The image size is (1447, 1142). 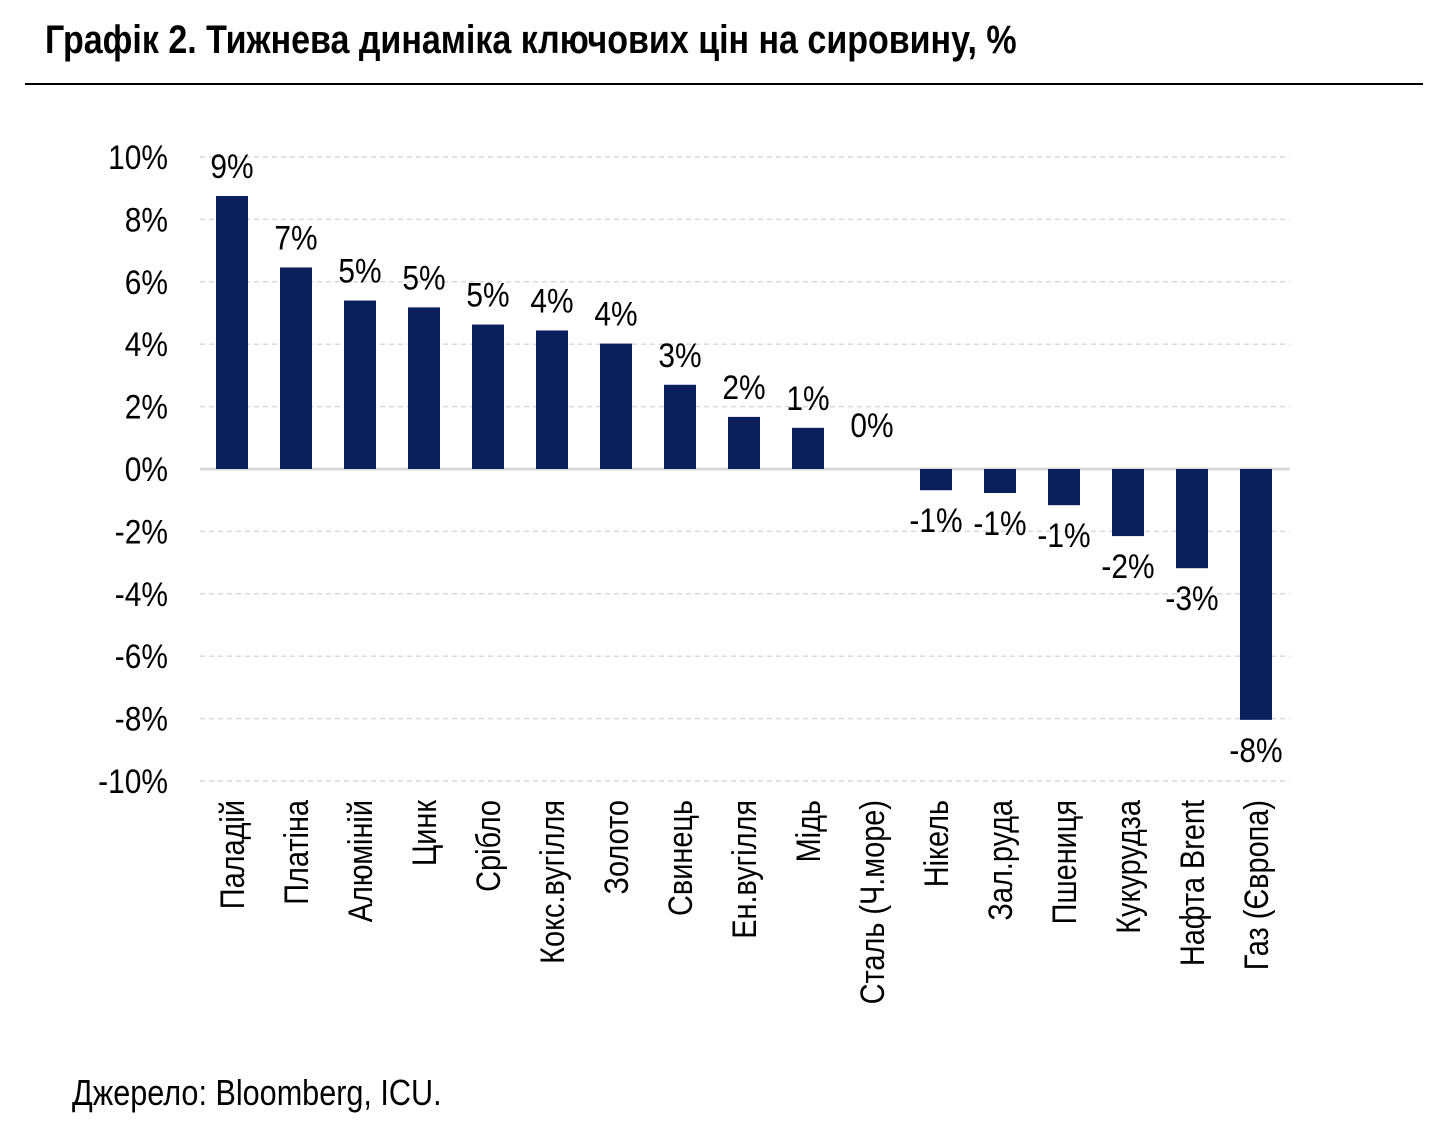 What do you see at coordinates (231, 166) in the screenshot?
I see `data-label: 9%` at bounding box center [231, 166].